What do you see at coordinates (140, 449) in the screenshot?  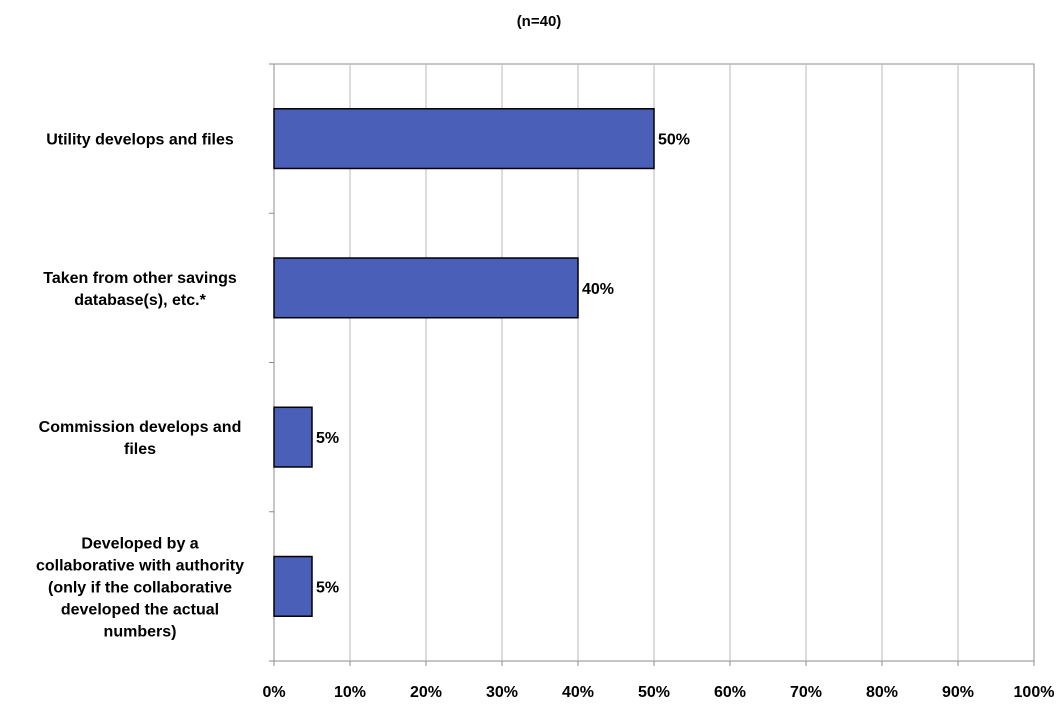 I see `category-label: files` at bounding box center [140, 449].